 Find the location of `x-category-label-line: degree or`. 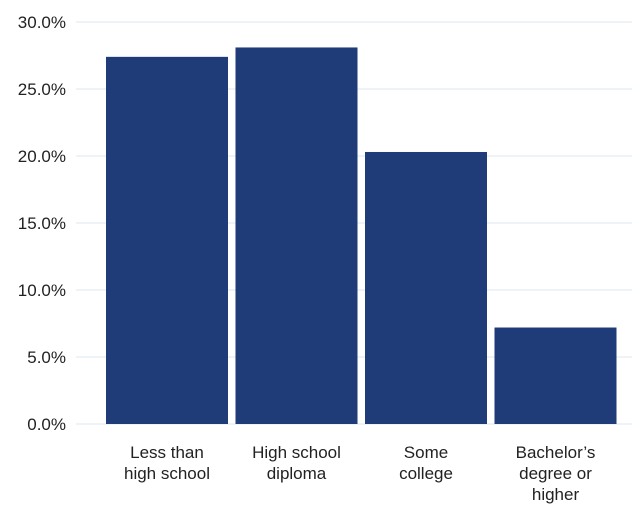

x-category-label-line: degree or is located at coordinates (555, 473).